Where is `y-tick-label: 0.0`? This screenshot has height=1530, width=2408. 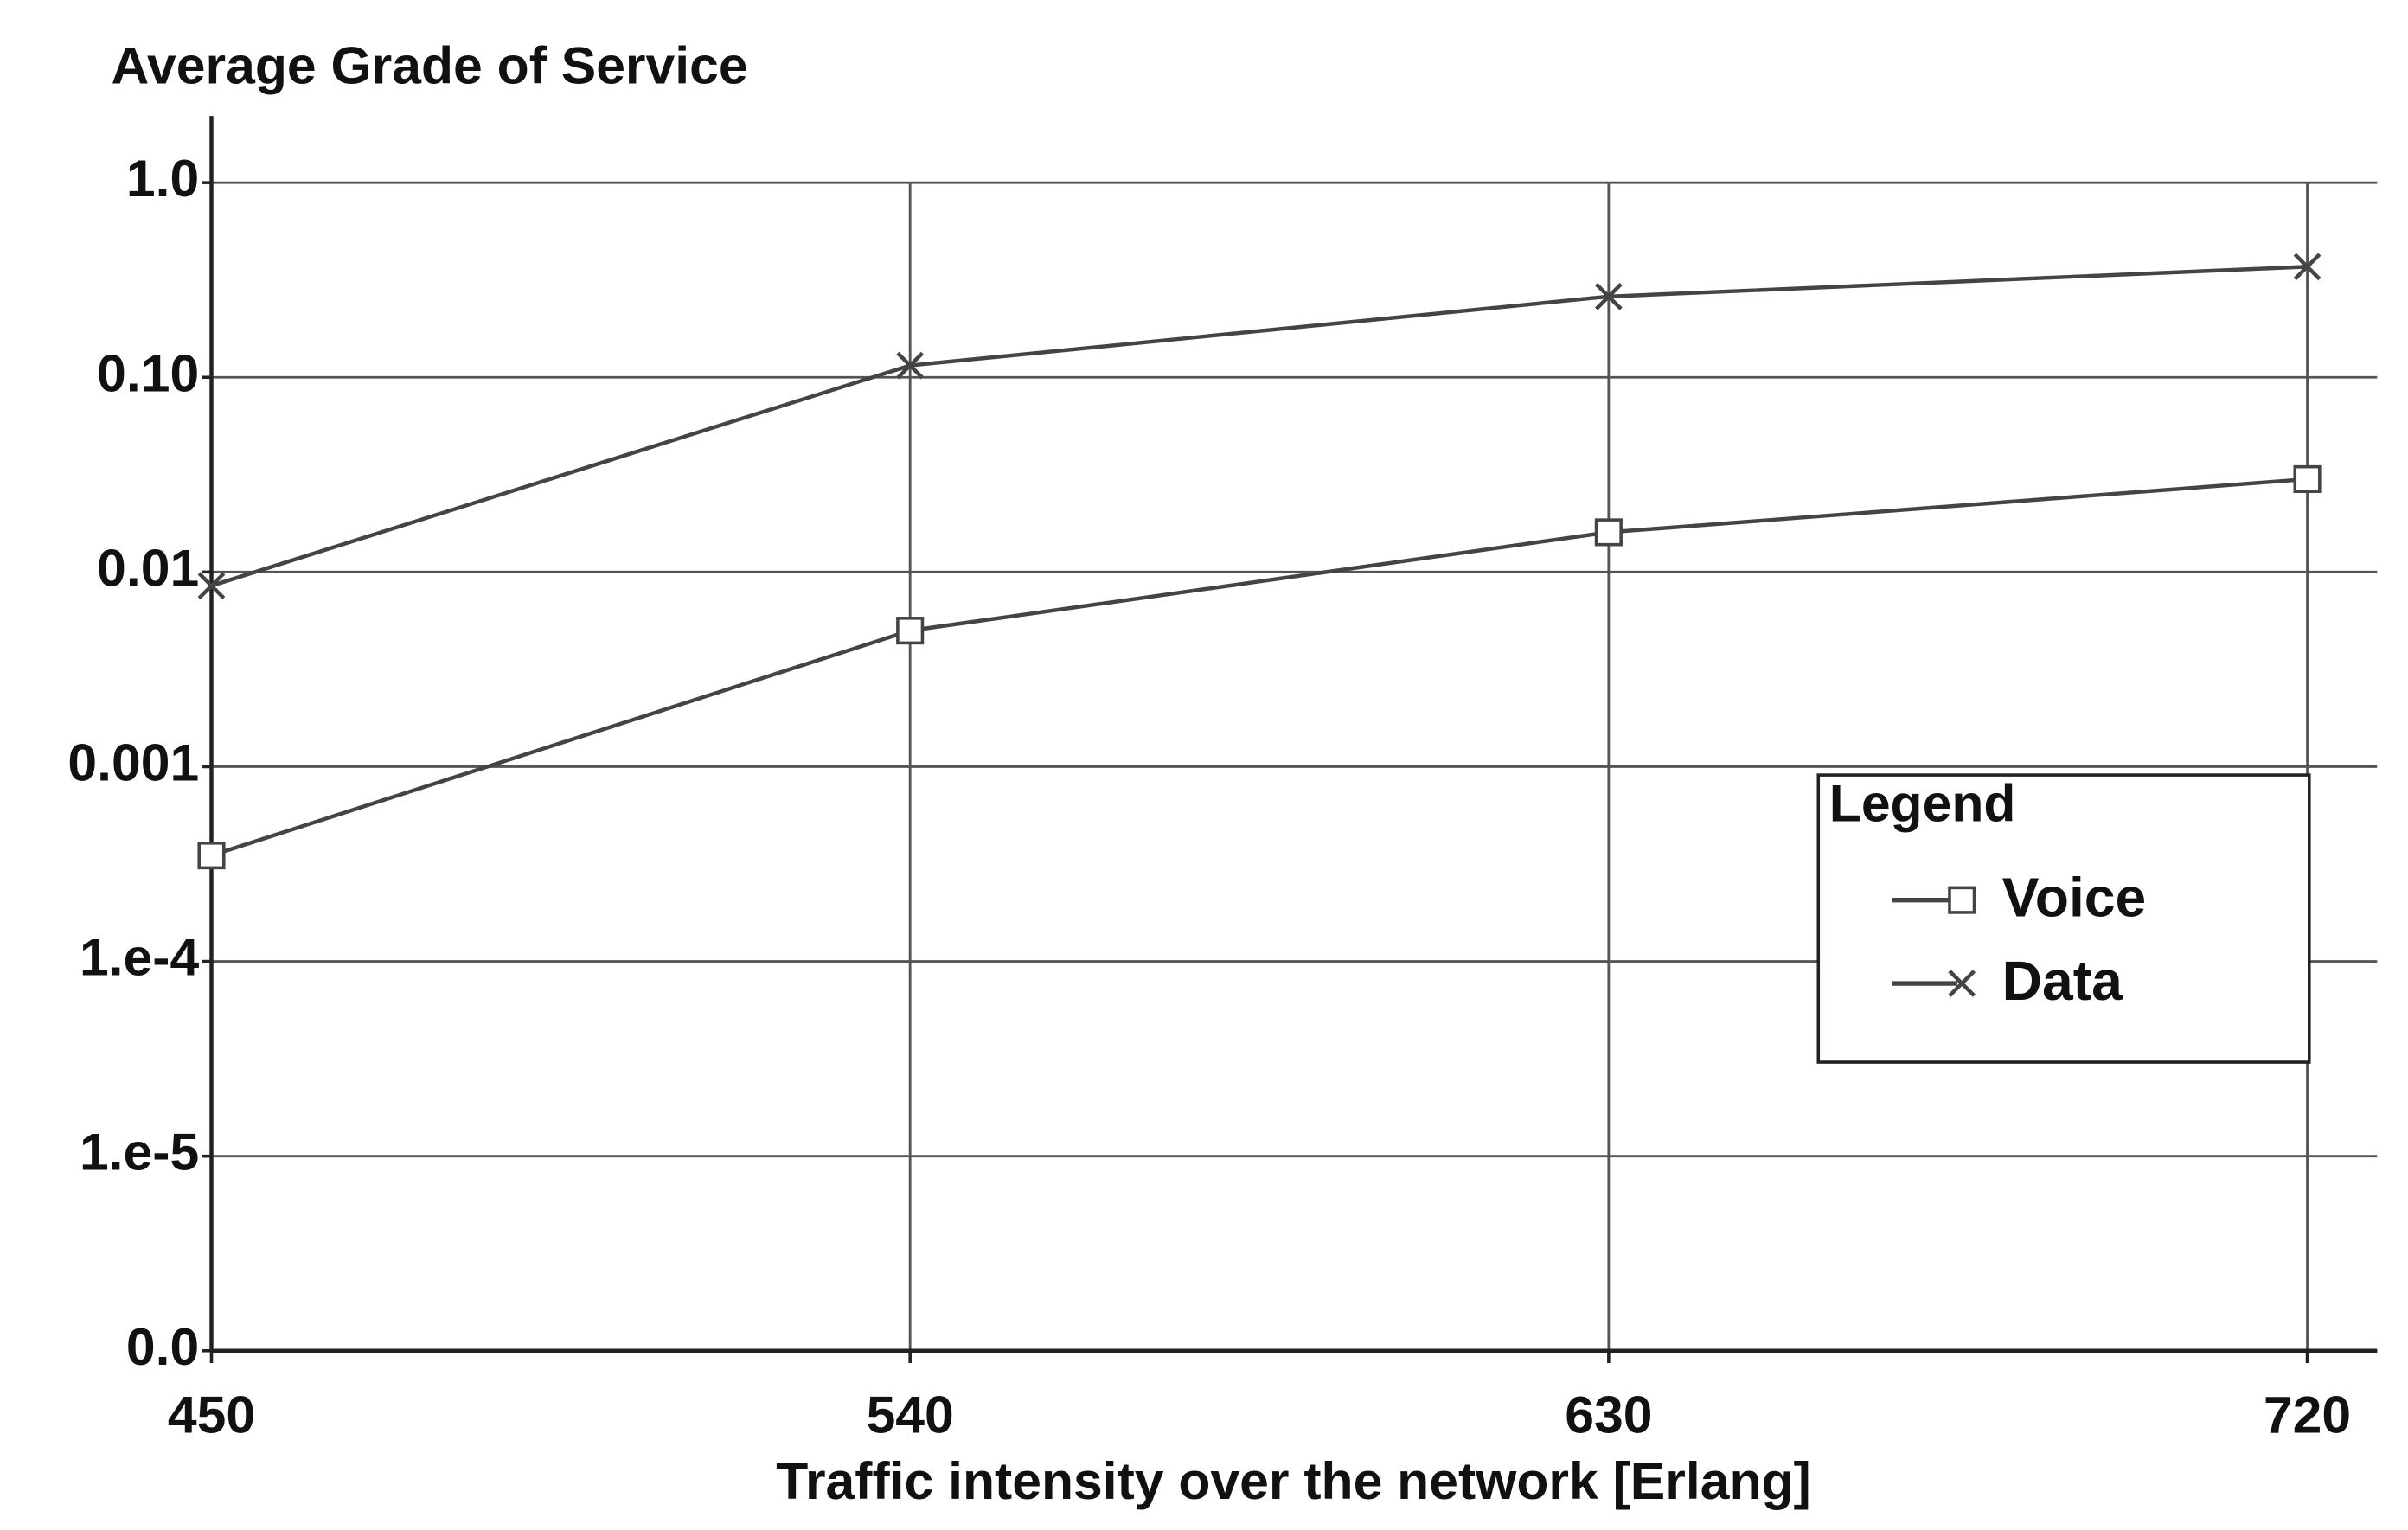
y-tick-label: 0.0 is located at coordinates (162, 1346).